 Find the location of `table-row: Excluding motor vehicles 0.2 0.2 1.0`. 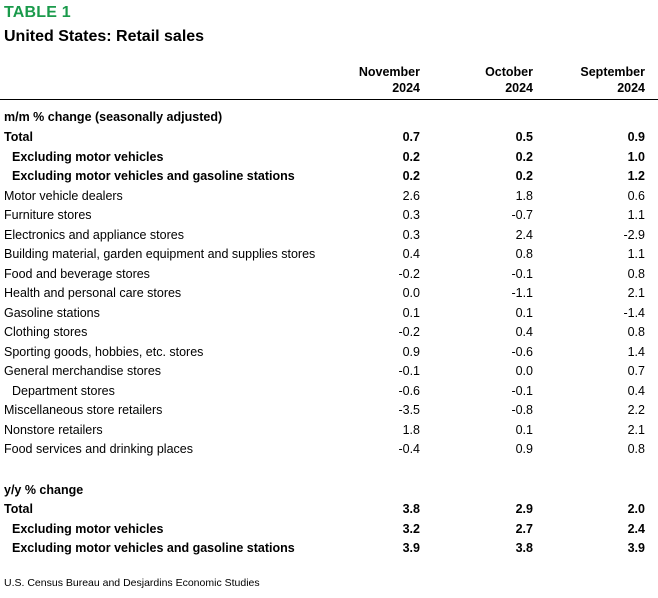

table-row: Excluding motor vehicles 0.2 0.2 1.0 is located at coordinates (329, 157).